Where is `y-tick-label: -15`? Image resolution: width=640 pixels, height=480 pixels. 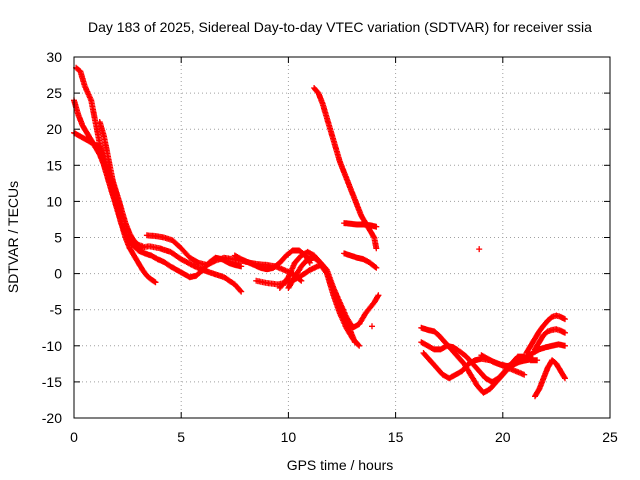
y-tick-label: -15 is located at coordinates (52, 382).